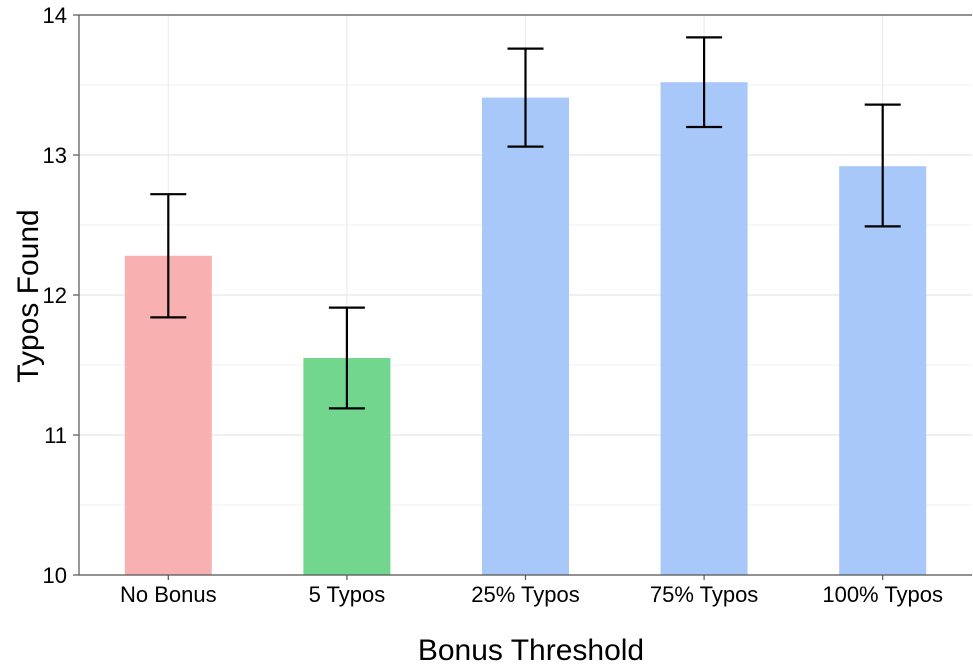 The height and width of the screenshot is (665, 973). What do you see at coordinates (347, 594) in the screenshot?
I see `x-tick-label: 5 Typos` at bounding box center [347, 594].